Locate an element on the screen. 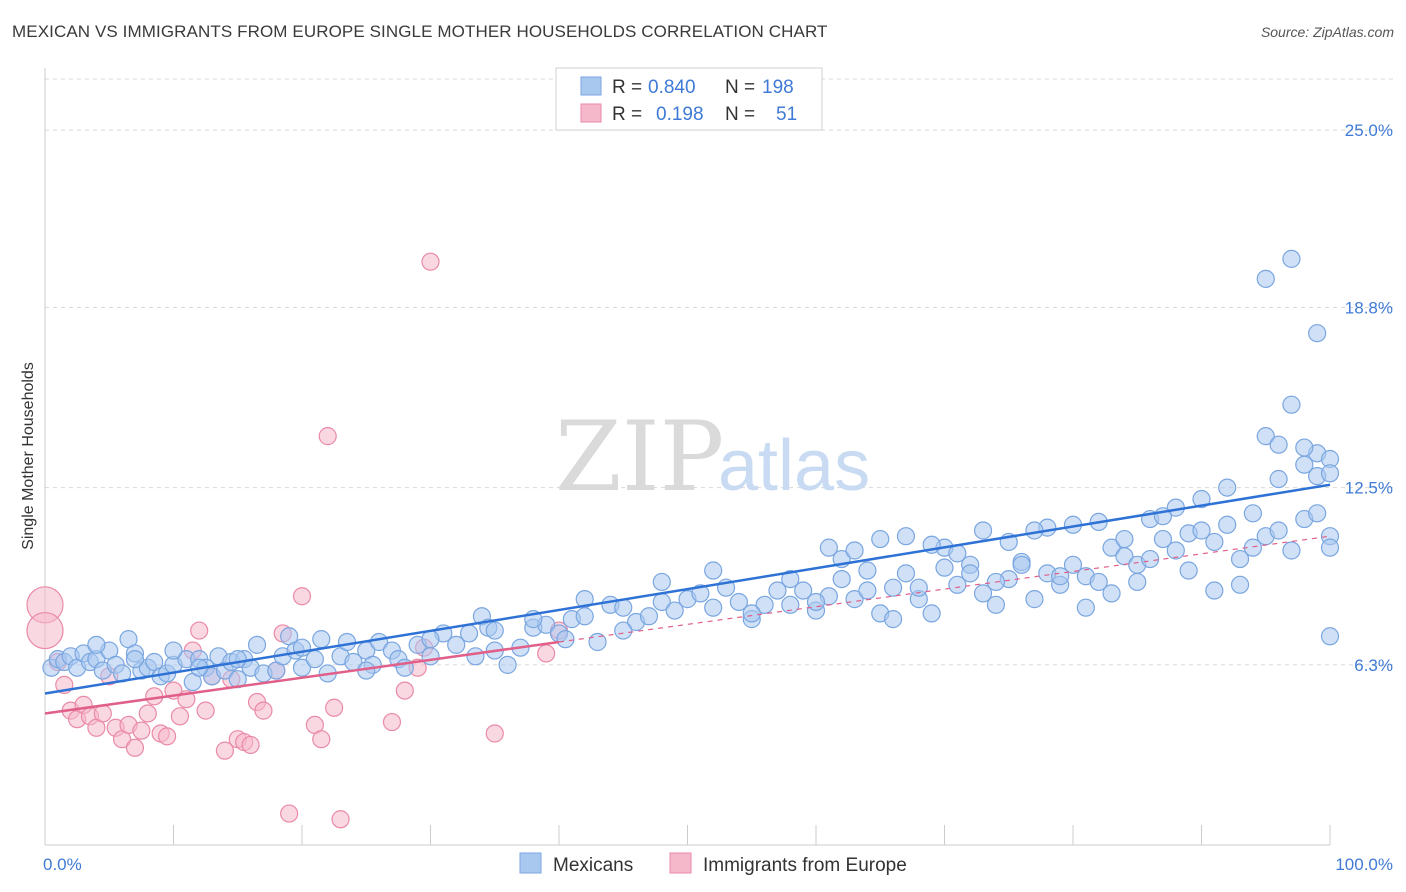 The height and width of the screenshot is (892, 1406). legend-label-europe: Immigrants from Europe is located at coordinates (805, 865).